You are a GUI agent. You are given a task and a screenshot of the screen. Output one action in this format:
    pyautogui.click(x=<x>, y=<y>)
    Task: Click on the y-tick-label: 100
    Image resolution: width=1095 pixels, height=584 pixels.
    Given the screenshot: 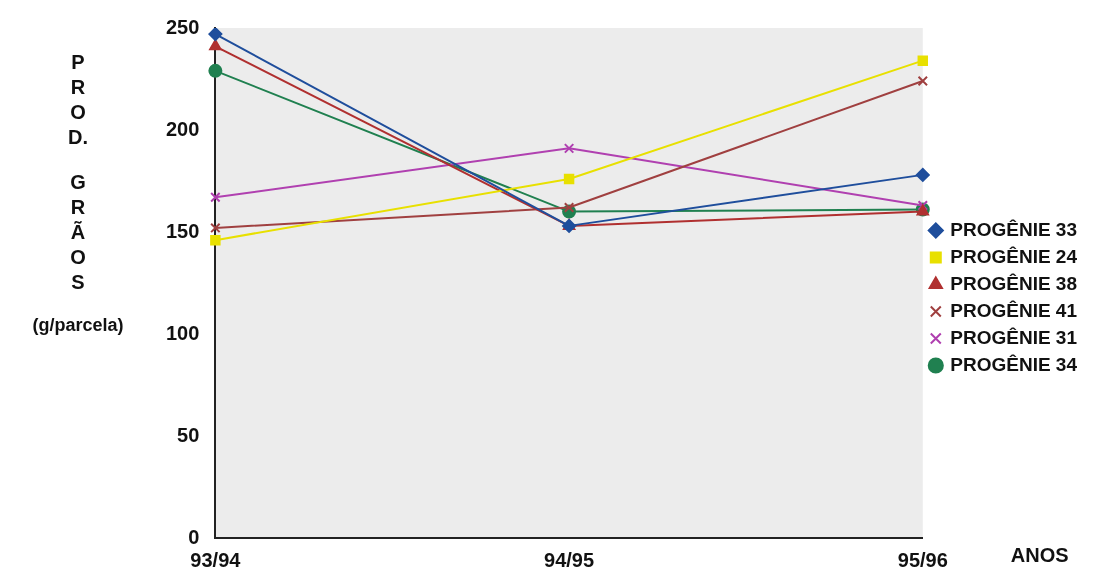 What is the action you would take?
    pyautogui.click(x=182, y=332)
    